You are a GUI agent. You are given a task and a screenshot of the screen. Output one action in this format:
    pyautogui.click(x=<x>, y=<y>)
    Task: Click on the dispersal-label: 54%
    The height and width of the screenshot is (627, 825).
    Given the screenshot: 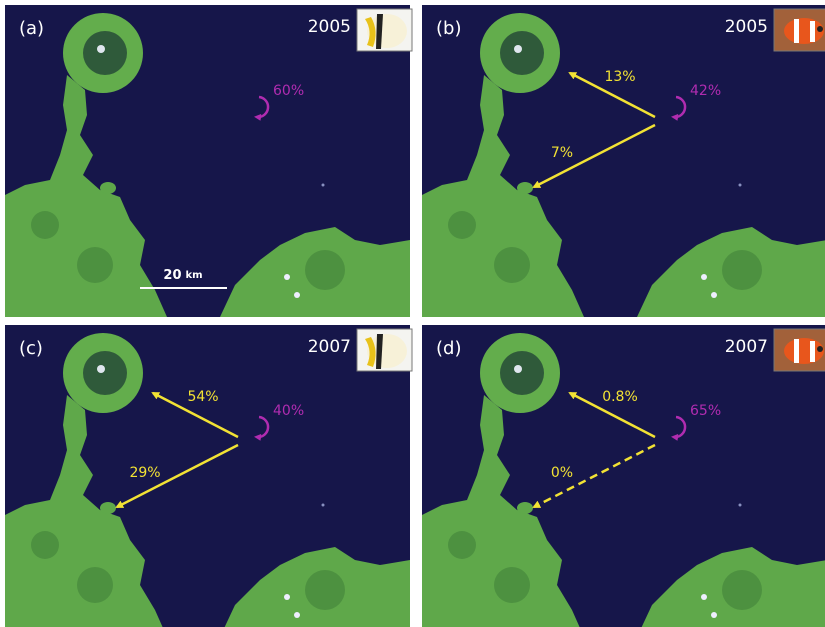 What is the action you would take?
    pyautogui.click(x=202, y=397)
    